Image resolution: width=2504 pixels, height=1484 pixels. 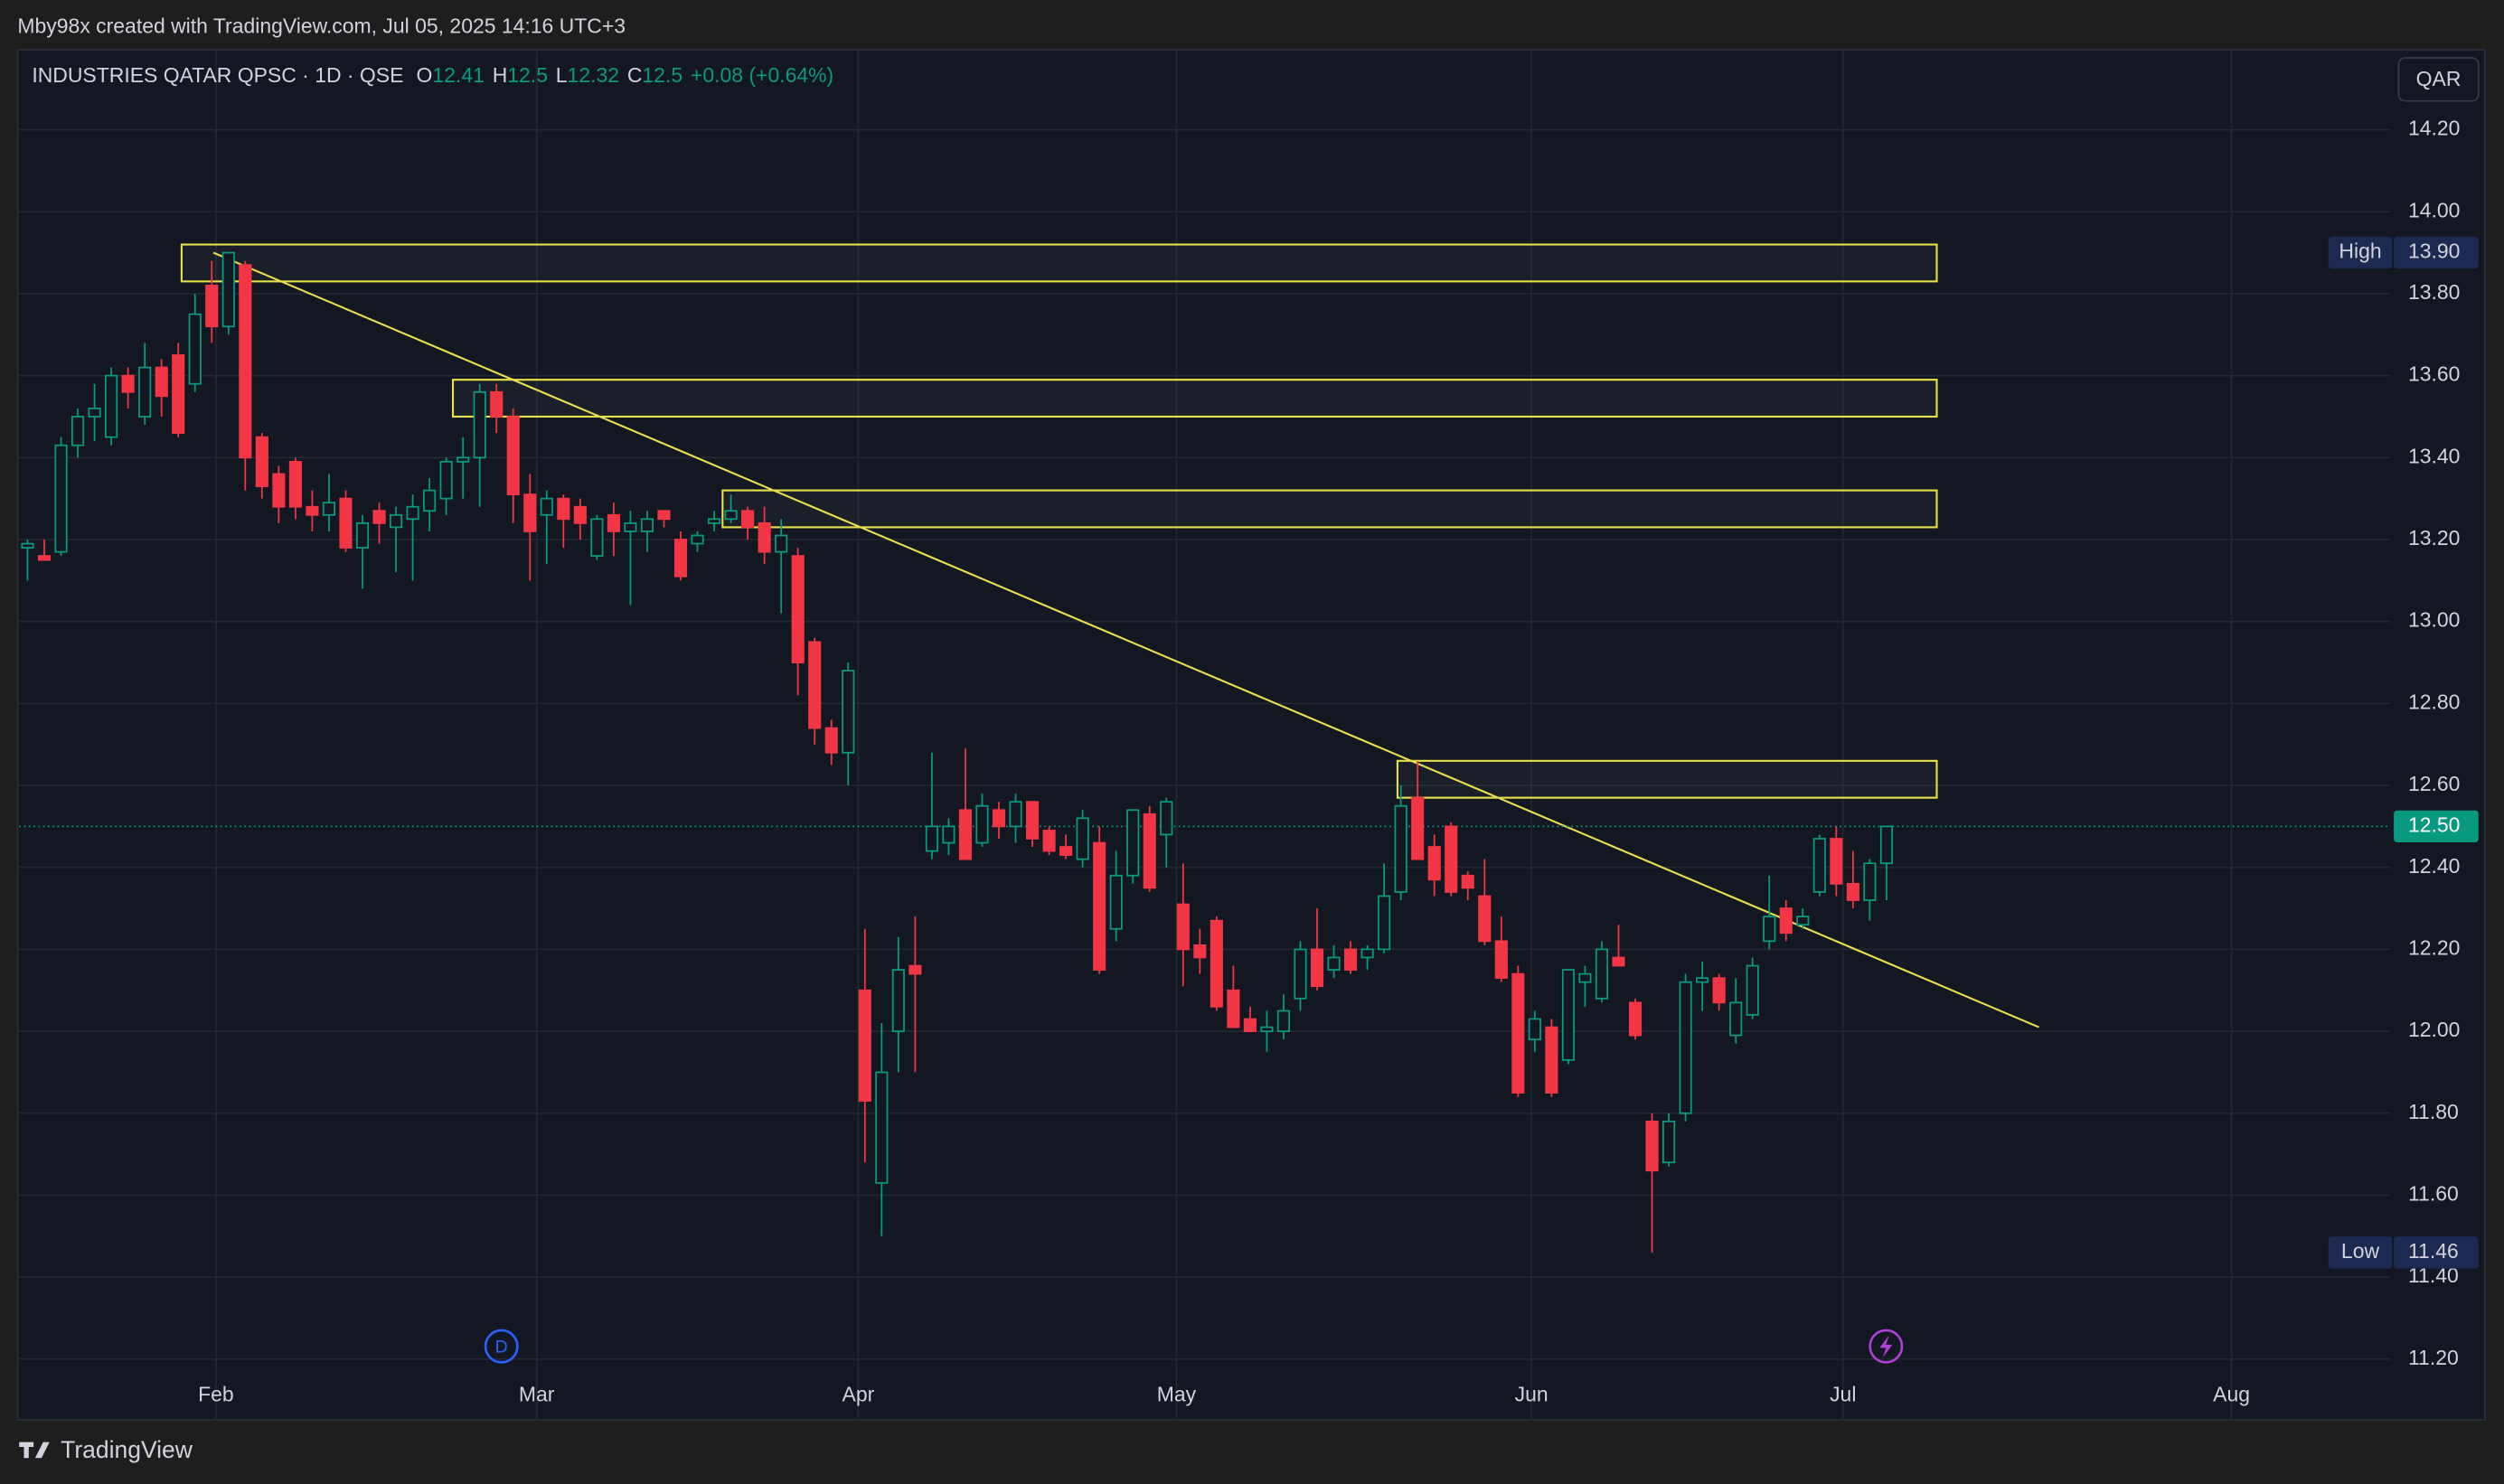 What do you see at coordinates (2433, 1357) in the screenshot?
I see `y-tick-label: 11.20` at bounding box center [2433, 1357].